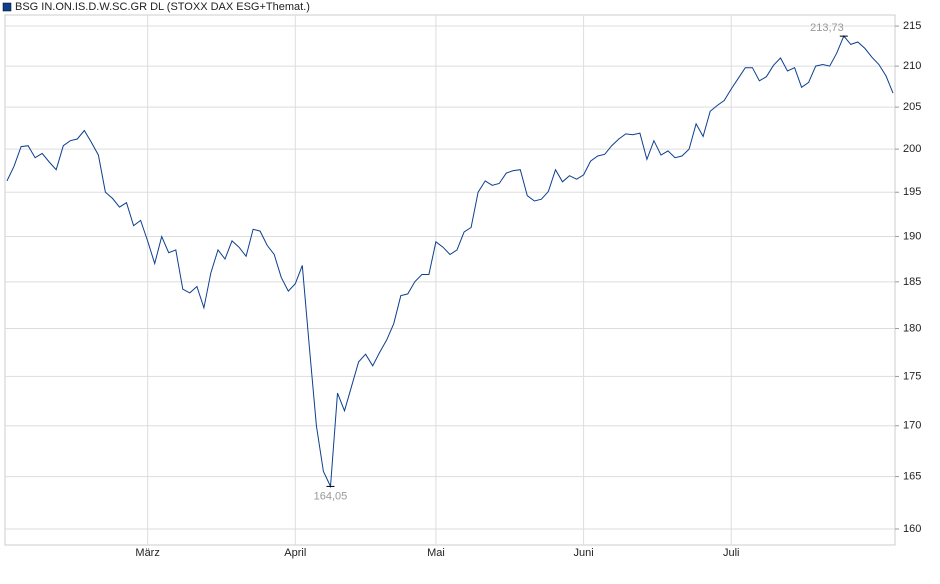 Image resolution: width=940 pixels, height=584 pixels. I want to click on y-tick-label: 180, so click(912, 328).